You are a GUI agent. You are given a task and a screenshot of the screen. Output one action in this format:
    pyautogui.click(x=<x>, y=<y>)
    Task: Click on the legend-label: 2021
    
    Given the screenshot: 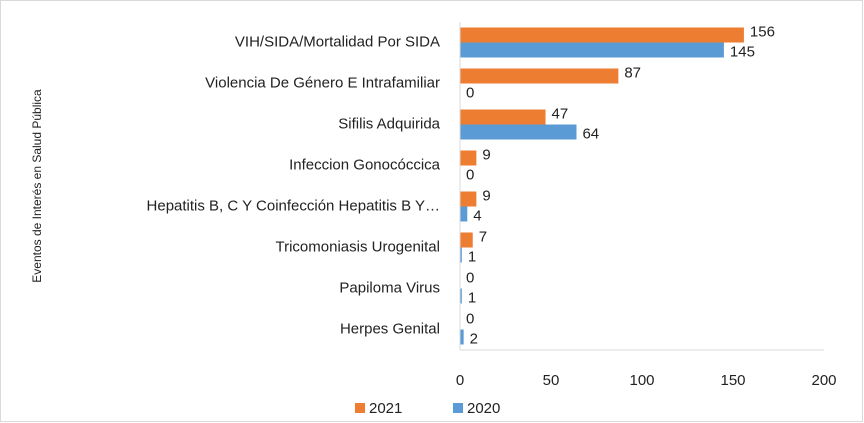 What is the action you would take?
    pyautogui.click(x=385, y=408)
    